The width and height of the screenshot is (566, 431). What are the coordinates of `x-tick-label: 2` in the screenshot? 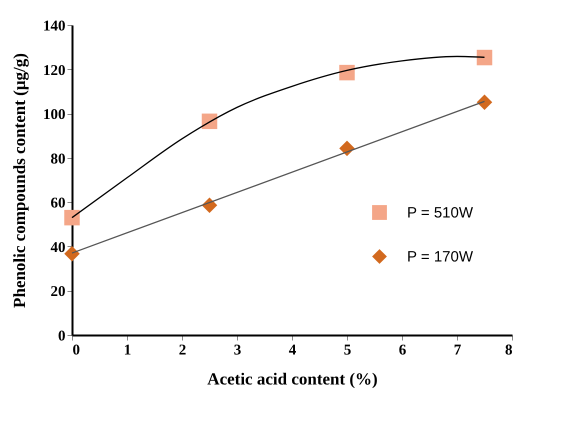 It's located at (182, 350).